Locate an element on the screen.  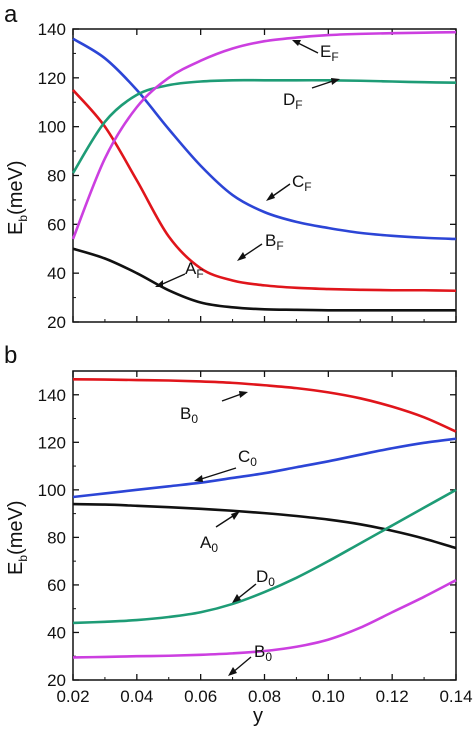
panel-a-y-tick-label: 20 is located at coordinates (56, 322).